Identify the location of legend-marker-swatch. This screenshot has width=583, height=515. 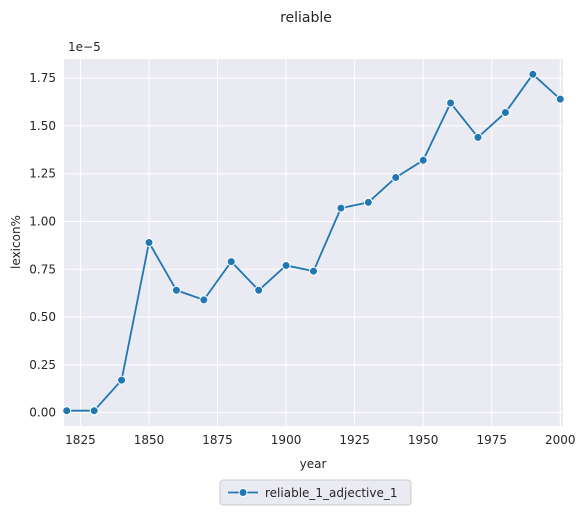
(243, 492).